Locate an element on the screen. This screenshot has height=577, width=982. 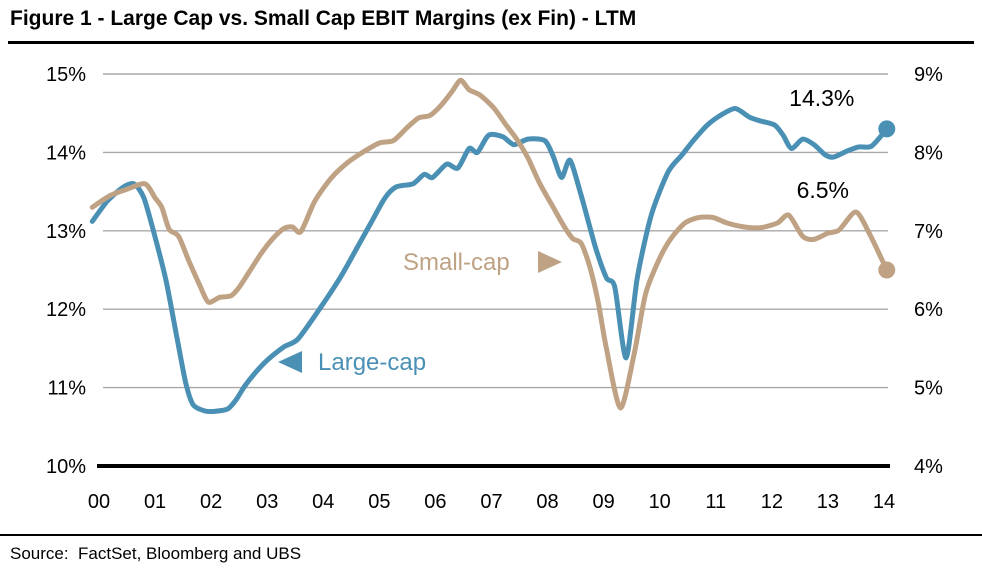
left-axis-tick-label: 10% is located at coordinates (66, 467).